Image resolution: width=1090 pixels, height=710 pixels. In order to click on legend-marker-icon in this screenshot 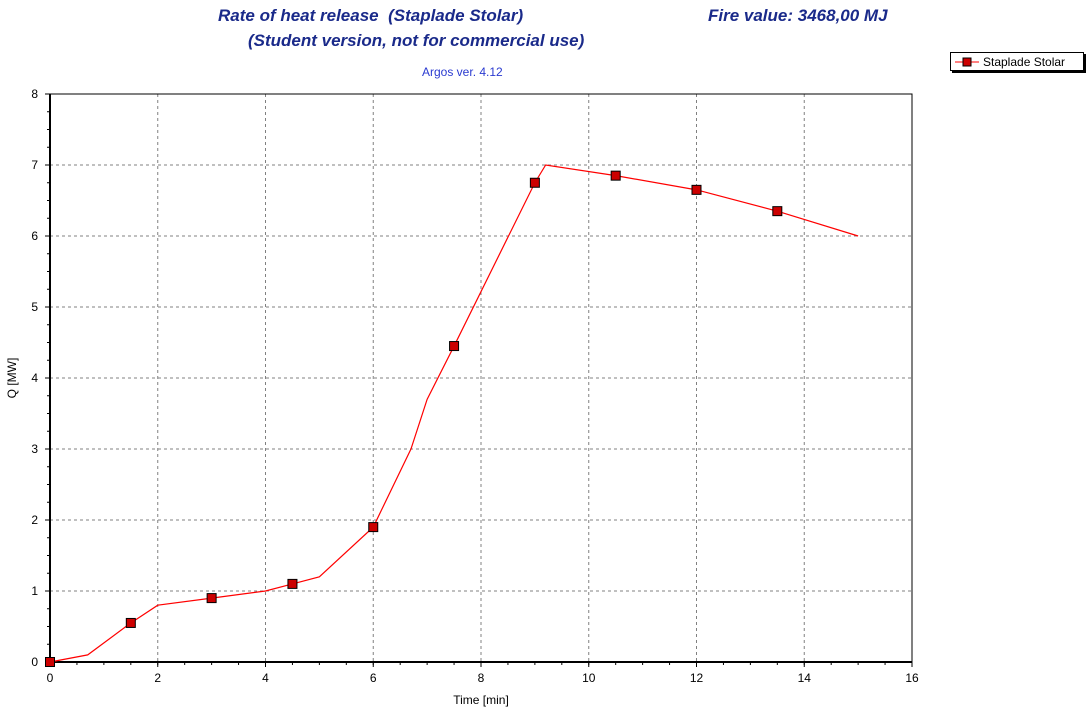, I will do `click(967, 61)`.